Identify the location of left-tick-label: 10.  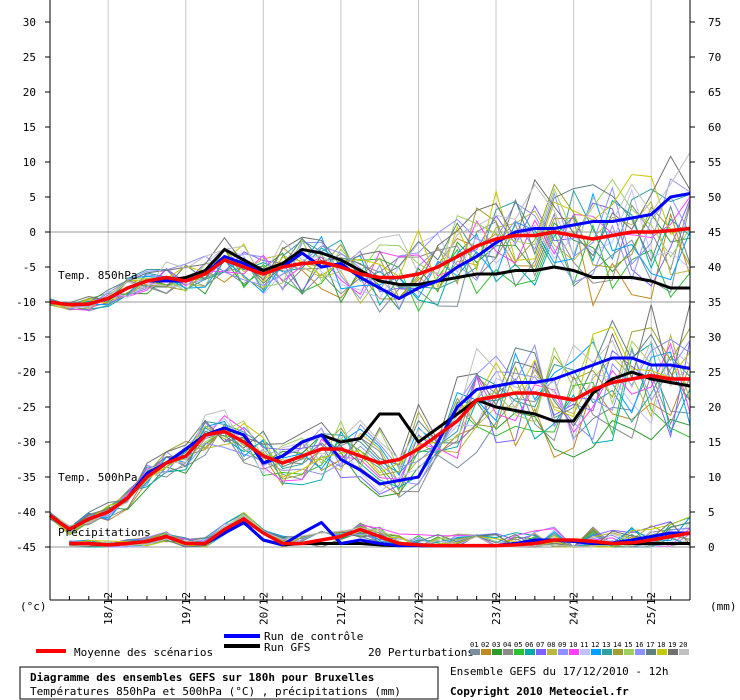
(29, 162).